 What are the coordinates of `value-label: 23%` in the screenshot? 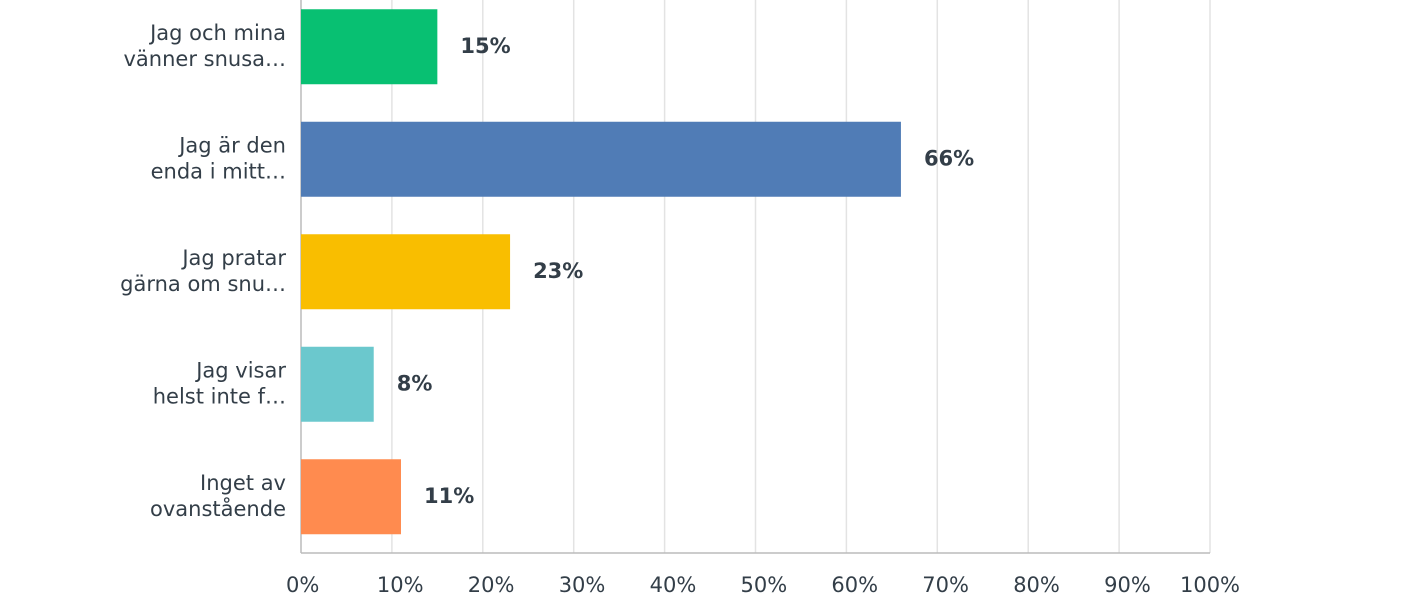 It's located at (558, 271).